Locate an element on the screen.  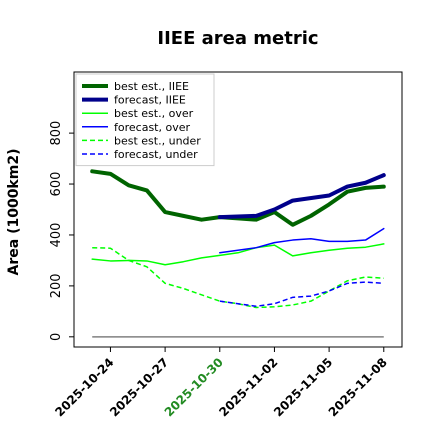
y-tick-label: 400 is located at coordinates (56, 235).